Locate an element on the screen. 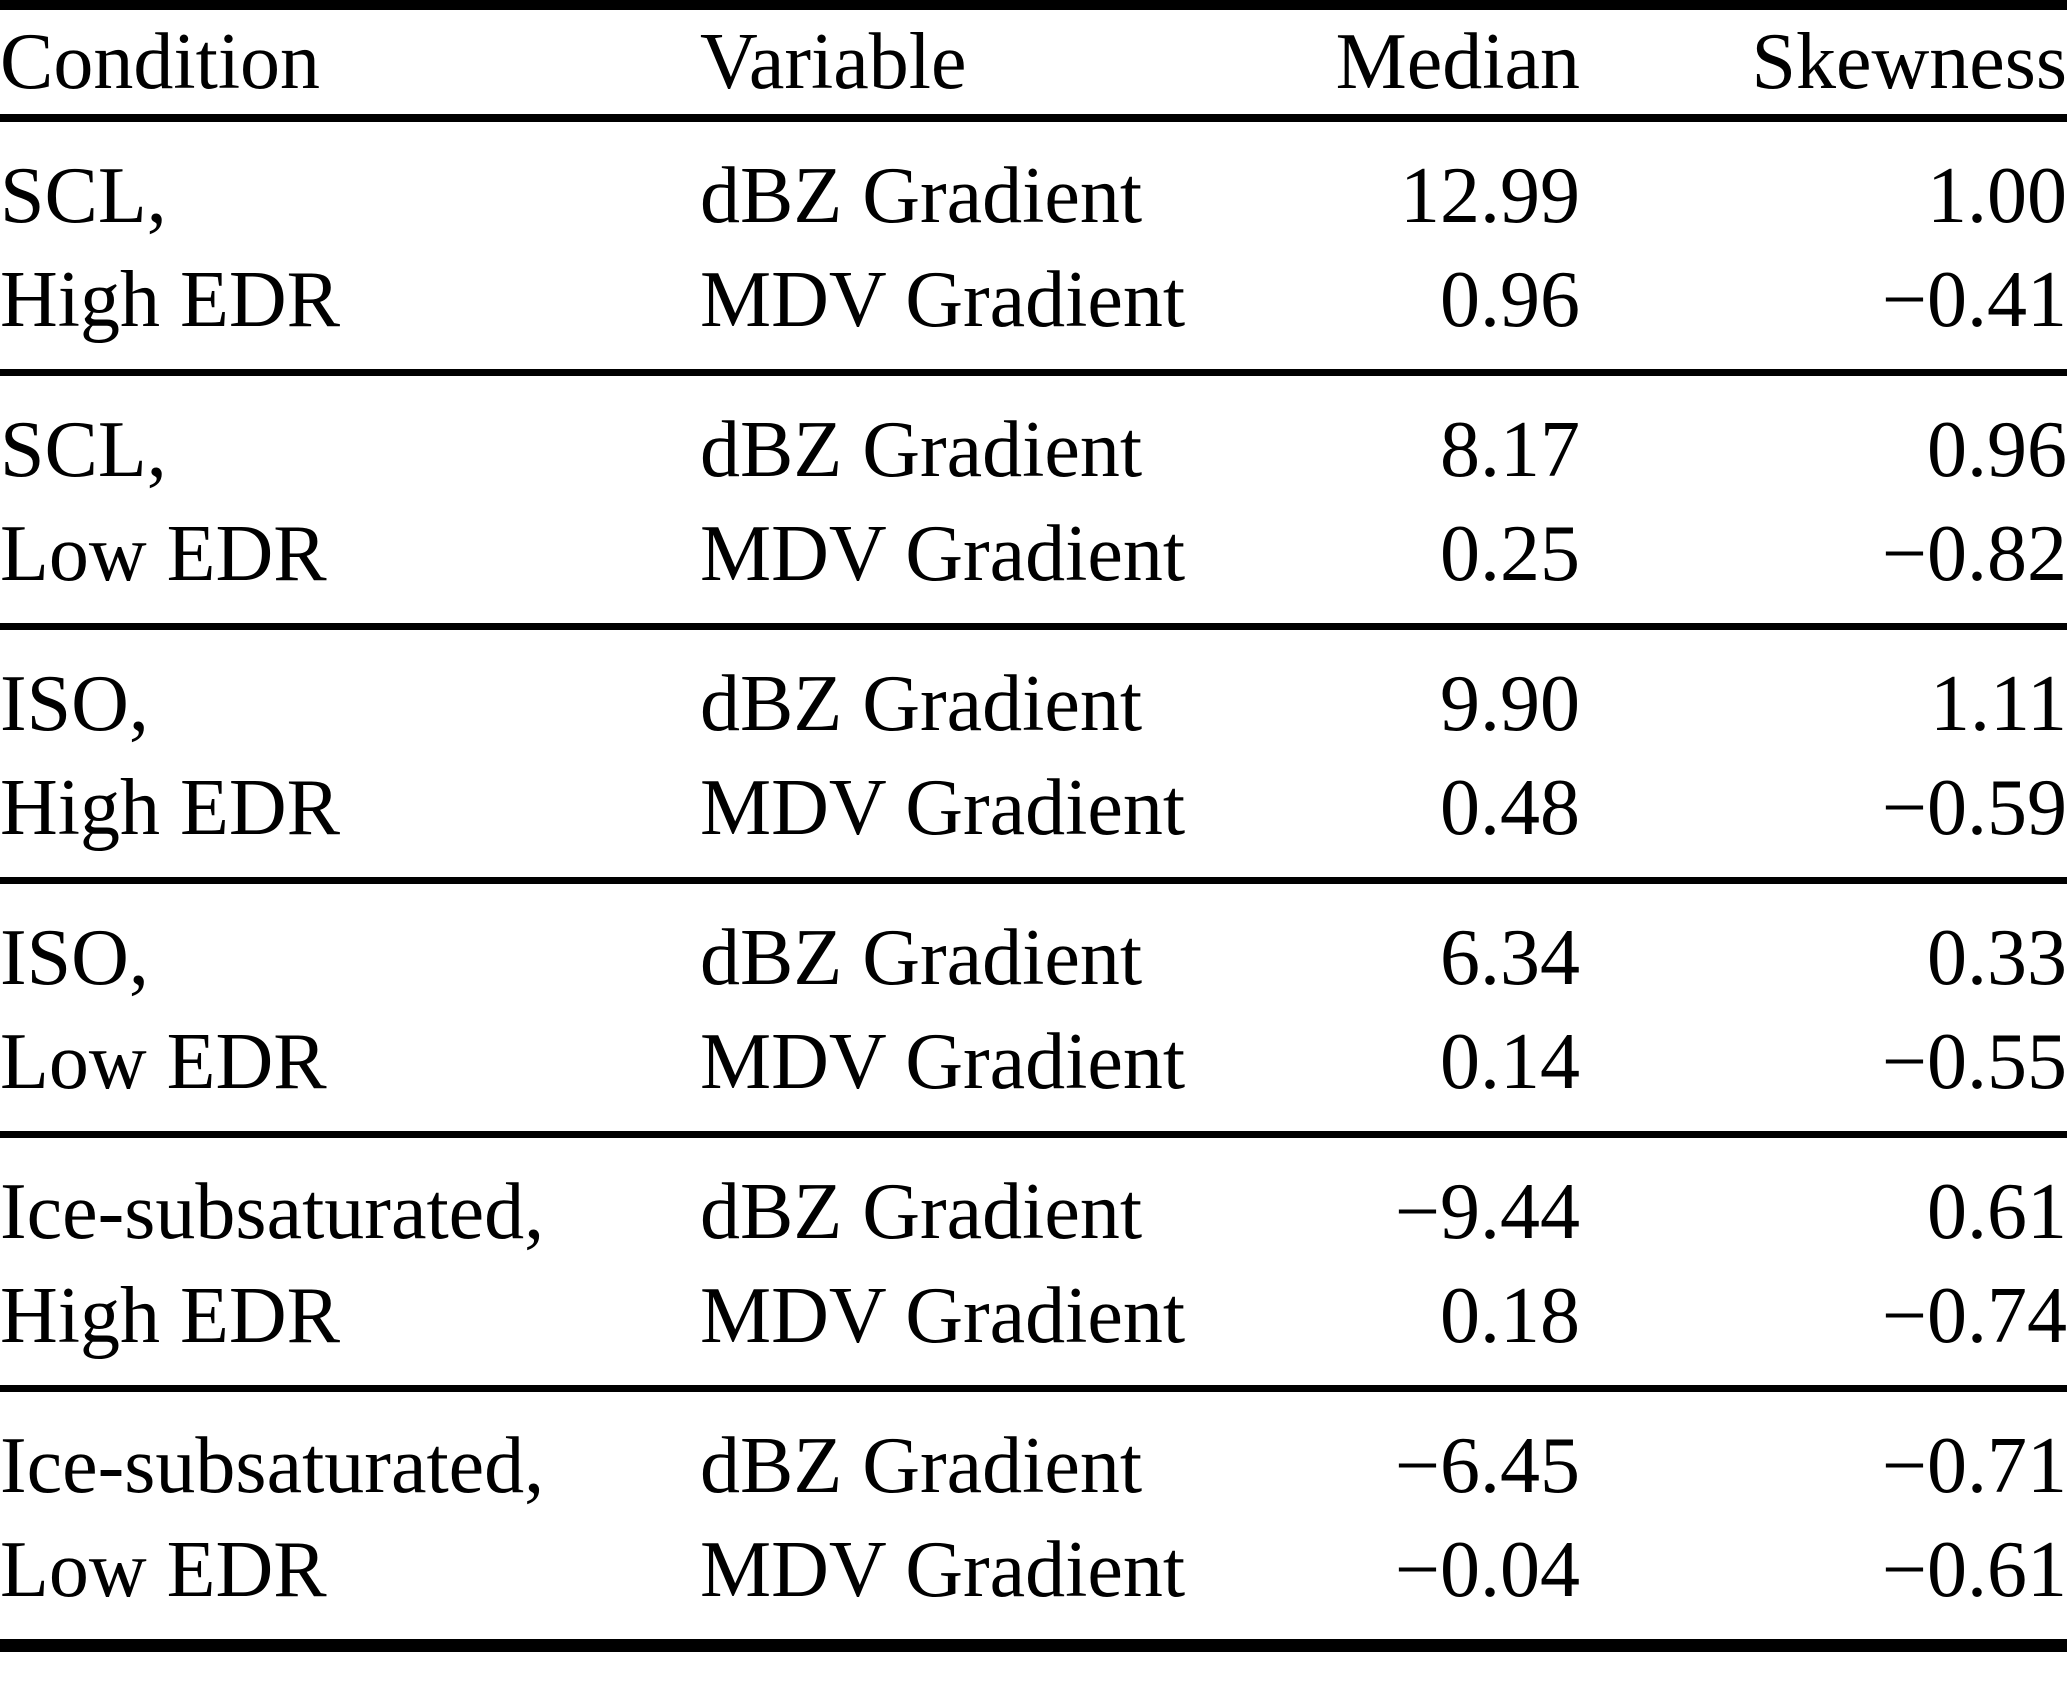 This screenshot has width=2067, height=1699. table-row: Low EDR MDV Gradient 0.14 −0.55 is located at coordinates (1033, 1072).